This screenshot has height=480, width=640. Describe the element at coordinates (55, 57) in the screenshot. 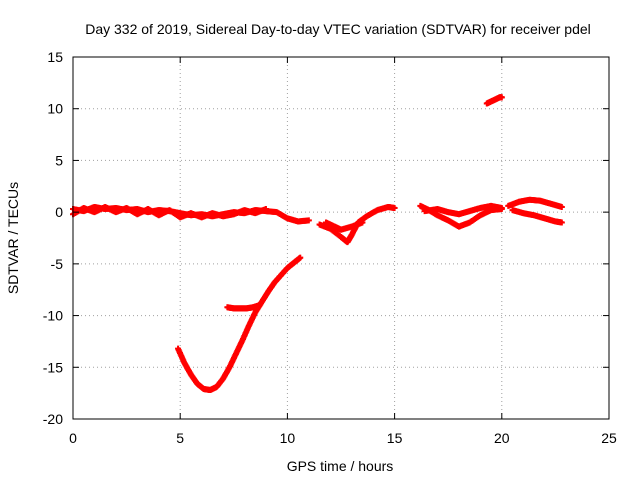

I see `y-tick-label: 15` at that location.